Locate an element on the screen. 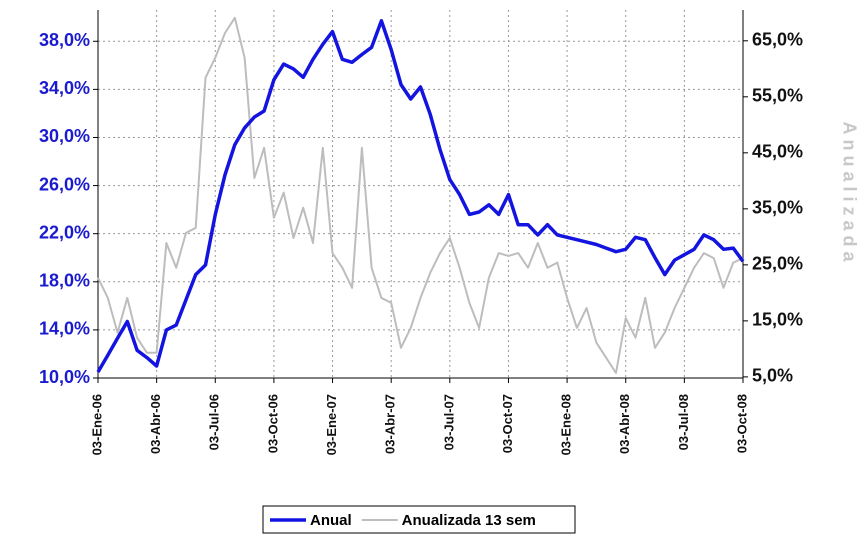  x-tick-label: 03-Ene-06 is located at coordinates (96, 424).